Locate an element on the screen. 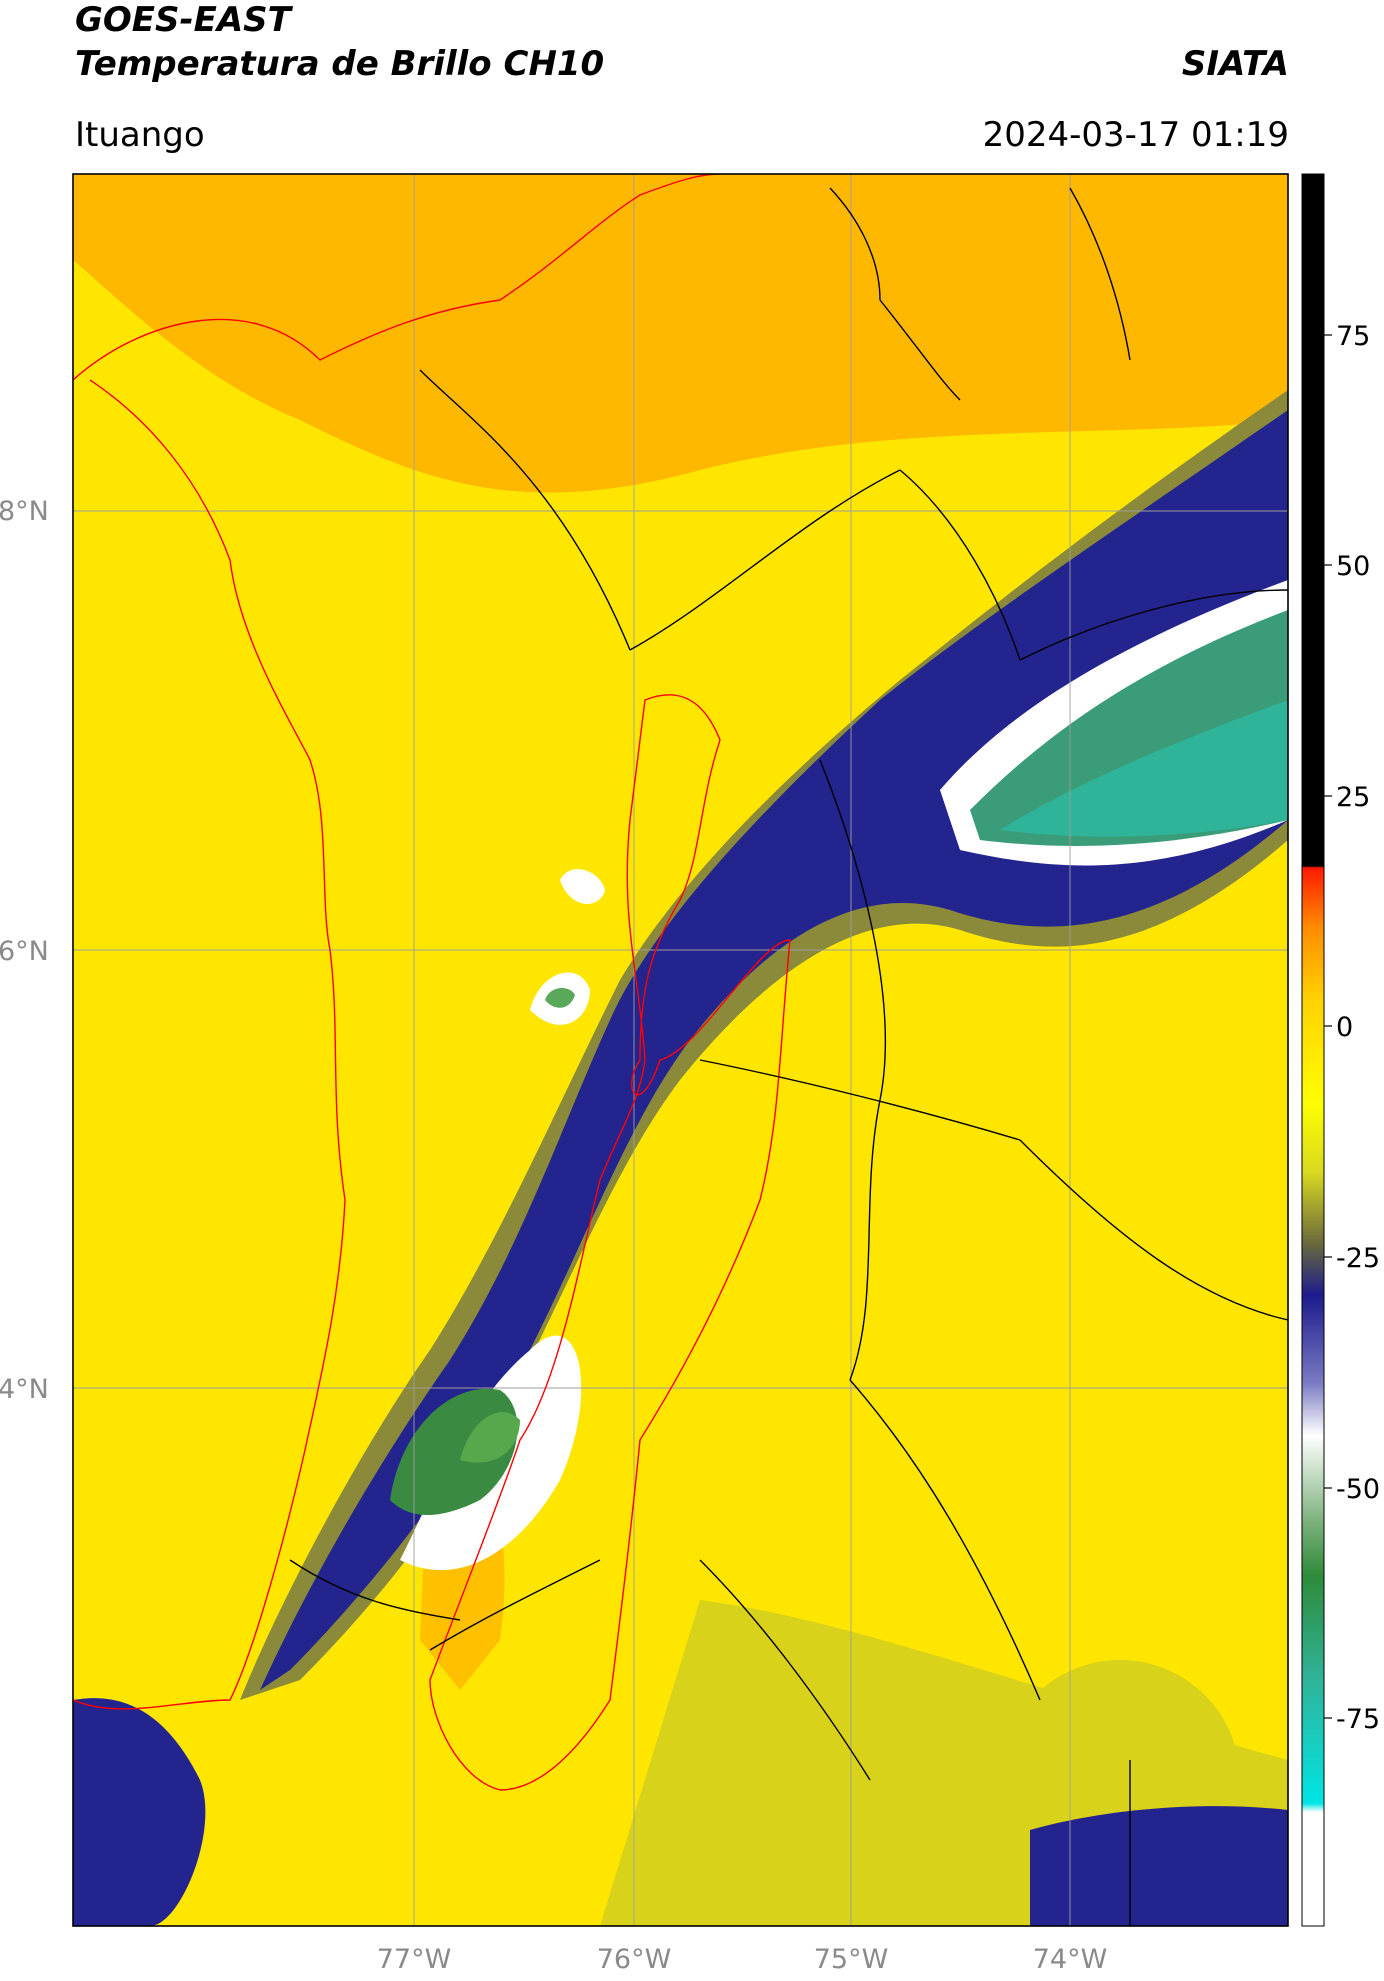 Image resolution: width=1384 pixels, height=1981 pixels. datetime-label: 2024-03-17 01:19 is located at coordinates (1135, 135).